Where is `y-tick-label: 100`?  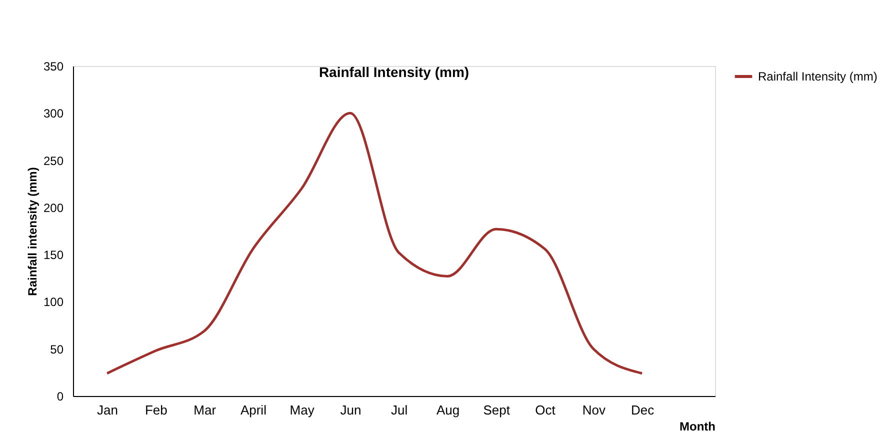 y-tick-label: 100 is located at coordinates (53, 302).